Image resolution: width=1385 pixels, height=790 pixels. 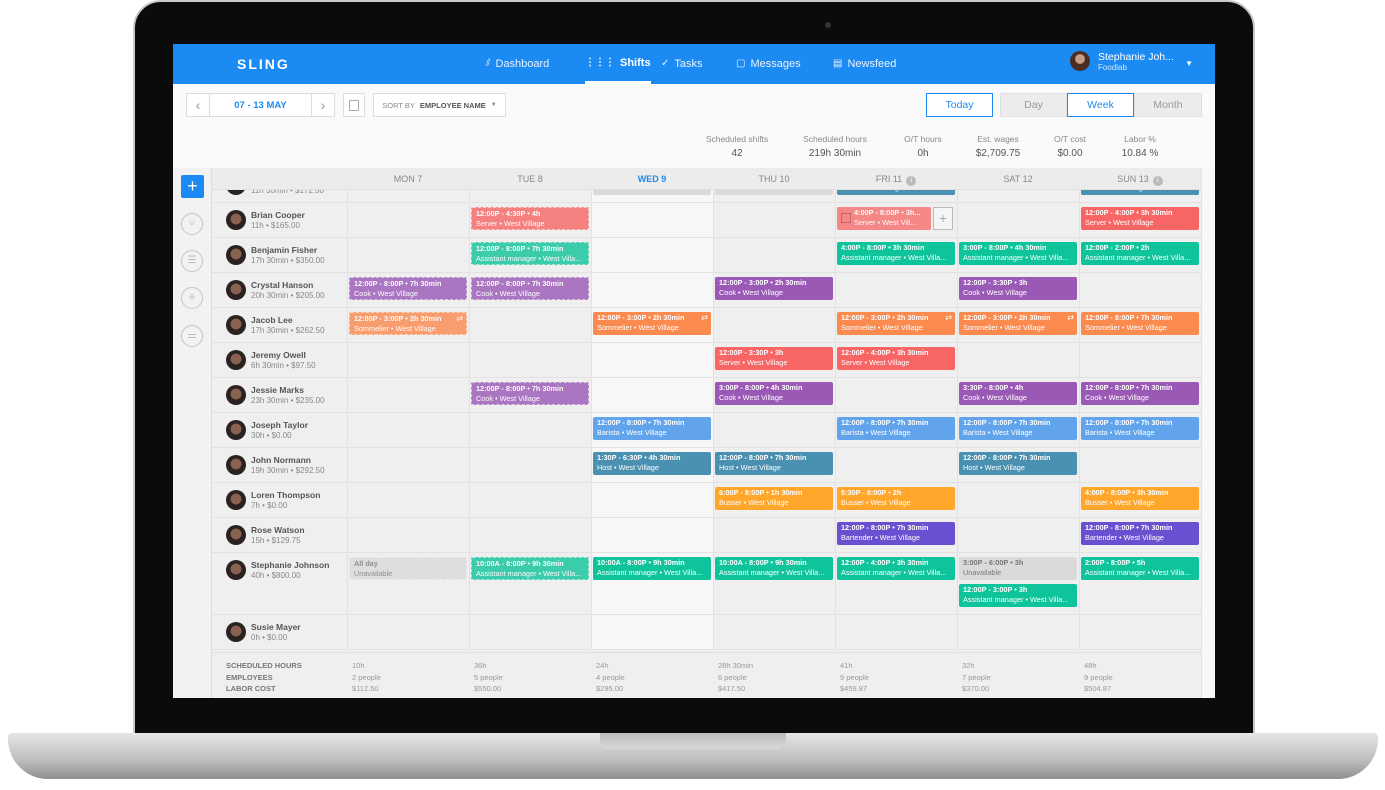 I want to click on select-all-checkbox, so click(x=354, y=105).